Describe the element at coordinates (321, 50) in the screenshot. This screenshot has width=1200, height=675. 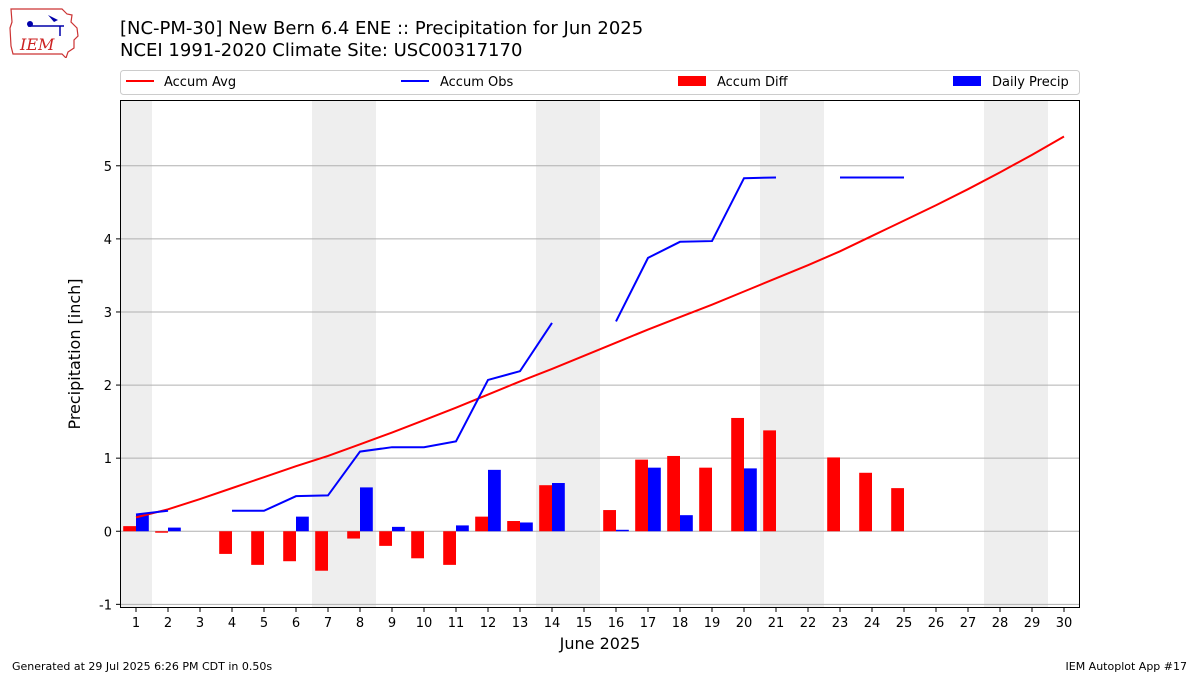
I see `chart-subtitle: NCEI 1991-2020 Climate Site: USC00317170` at that location.